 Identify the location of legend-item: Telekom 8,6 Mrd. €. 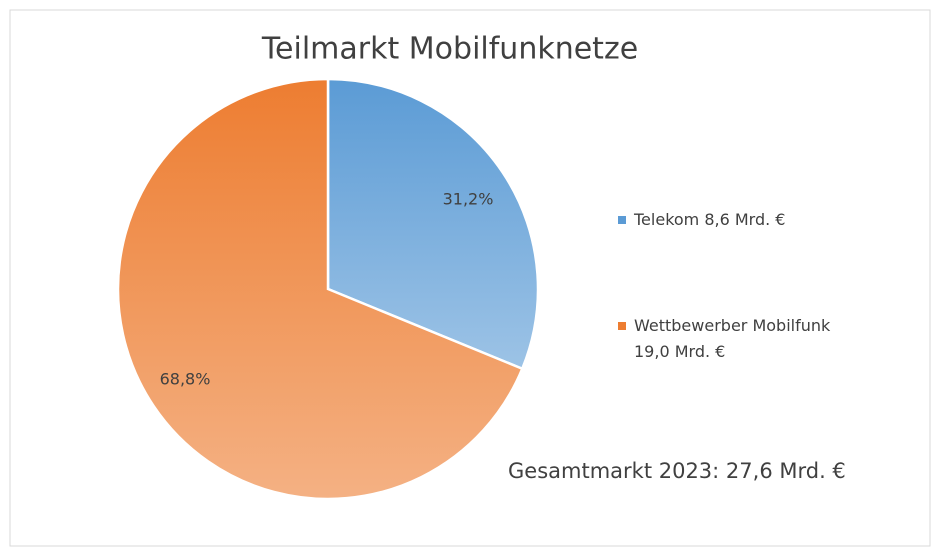
(746, 220).